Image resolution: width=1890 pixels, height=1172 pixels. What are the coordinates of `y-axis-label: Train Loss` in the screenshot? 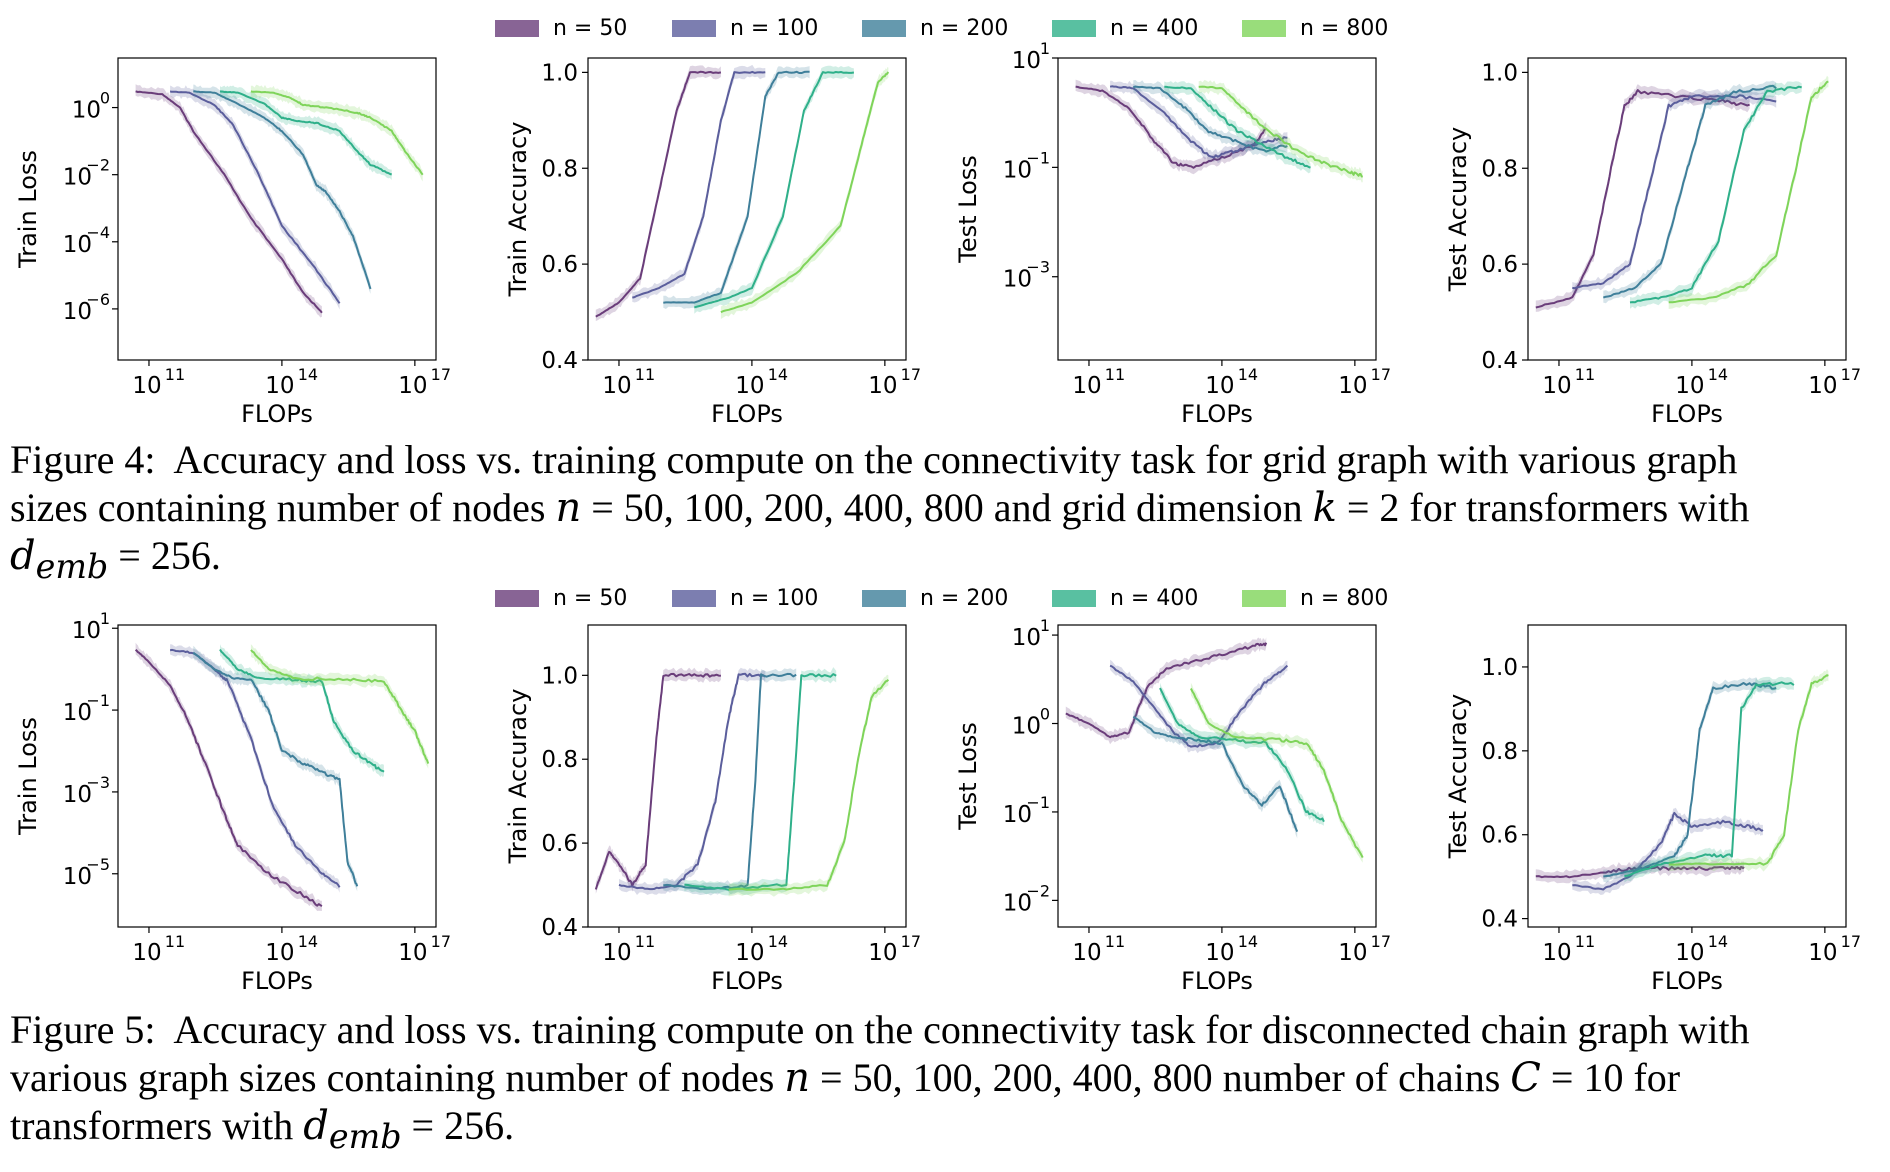 It's located at (28, 776).